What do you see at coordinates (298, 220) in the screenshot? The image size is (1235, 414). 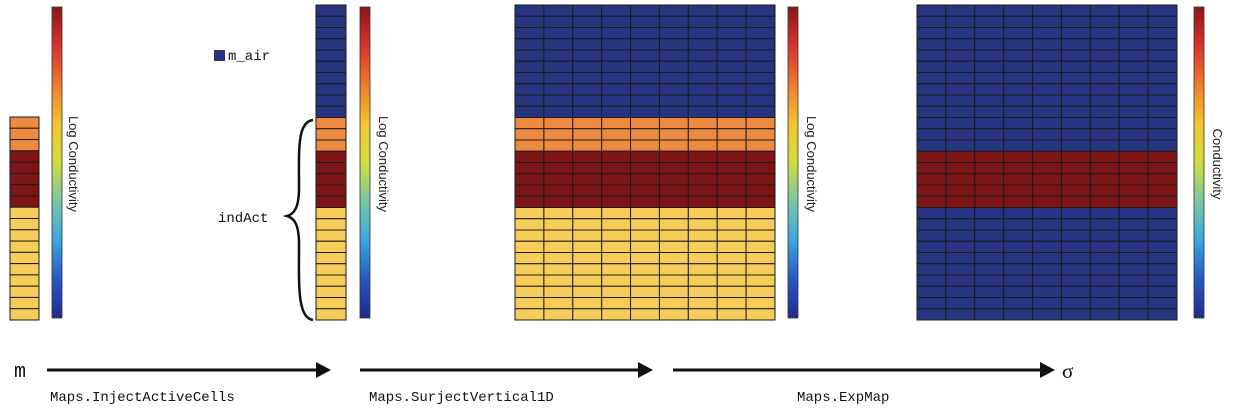 I see `indact-brace` at bounding box center [298, 220].